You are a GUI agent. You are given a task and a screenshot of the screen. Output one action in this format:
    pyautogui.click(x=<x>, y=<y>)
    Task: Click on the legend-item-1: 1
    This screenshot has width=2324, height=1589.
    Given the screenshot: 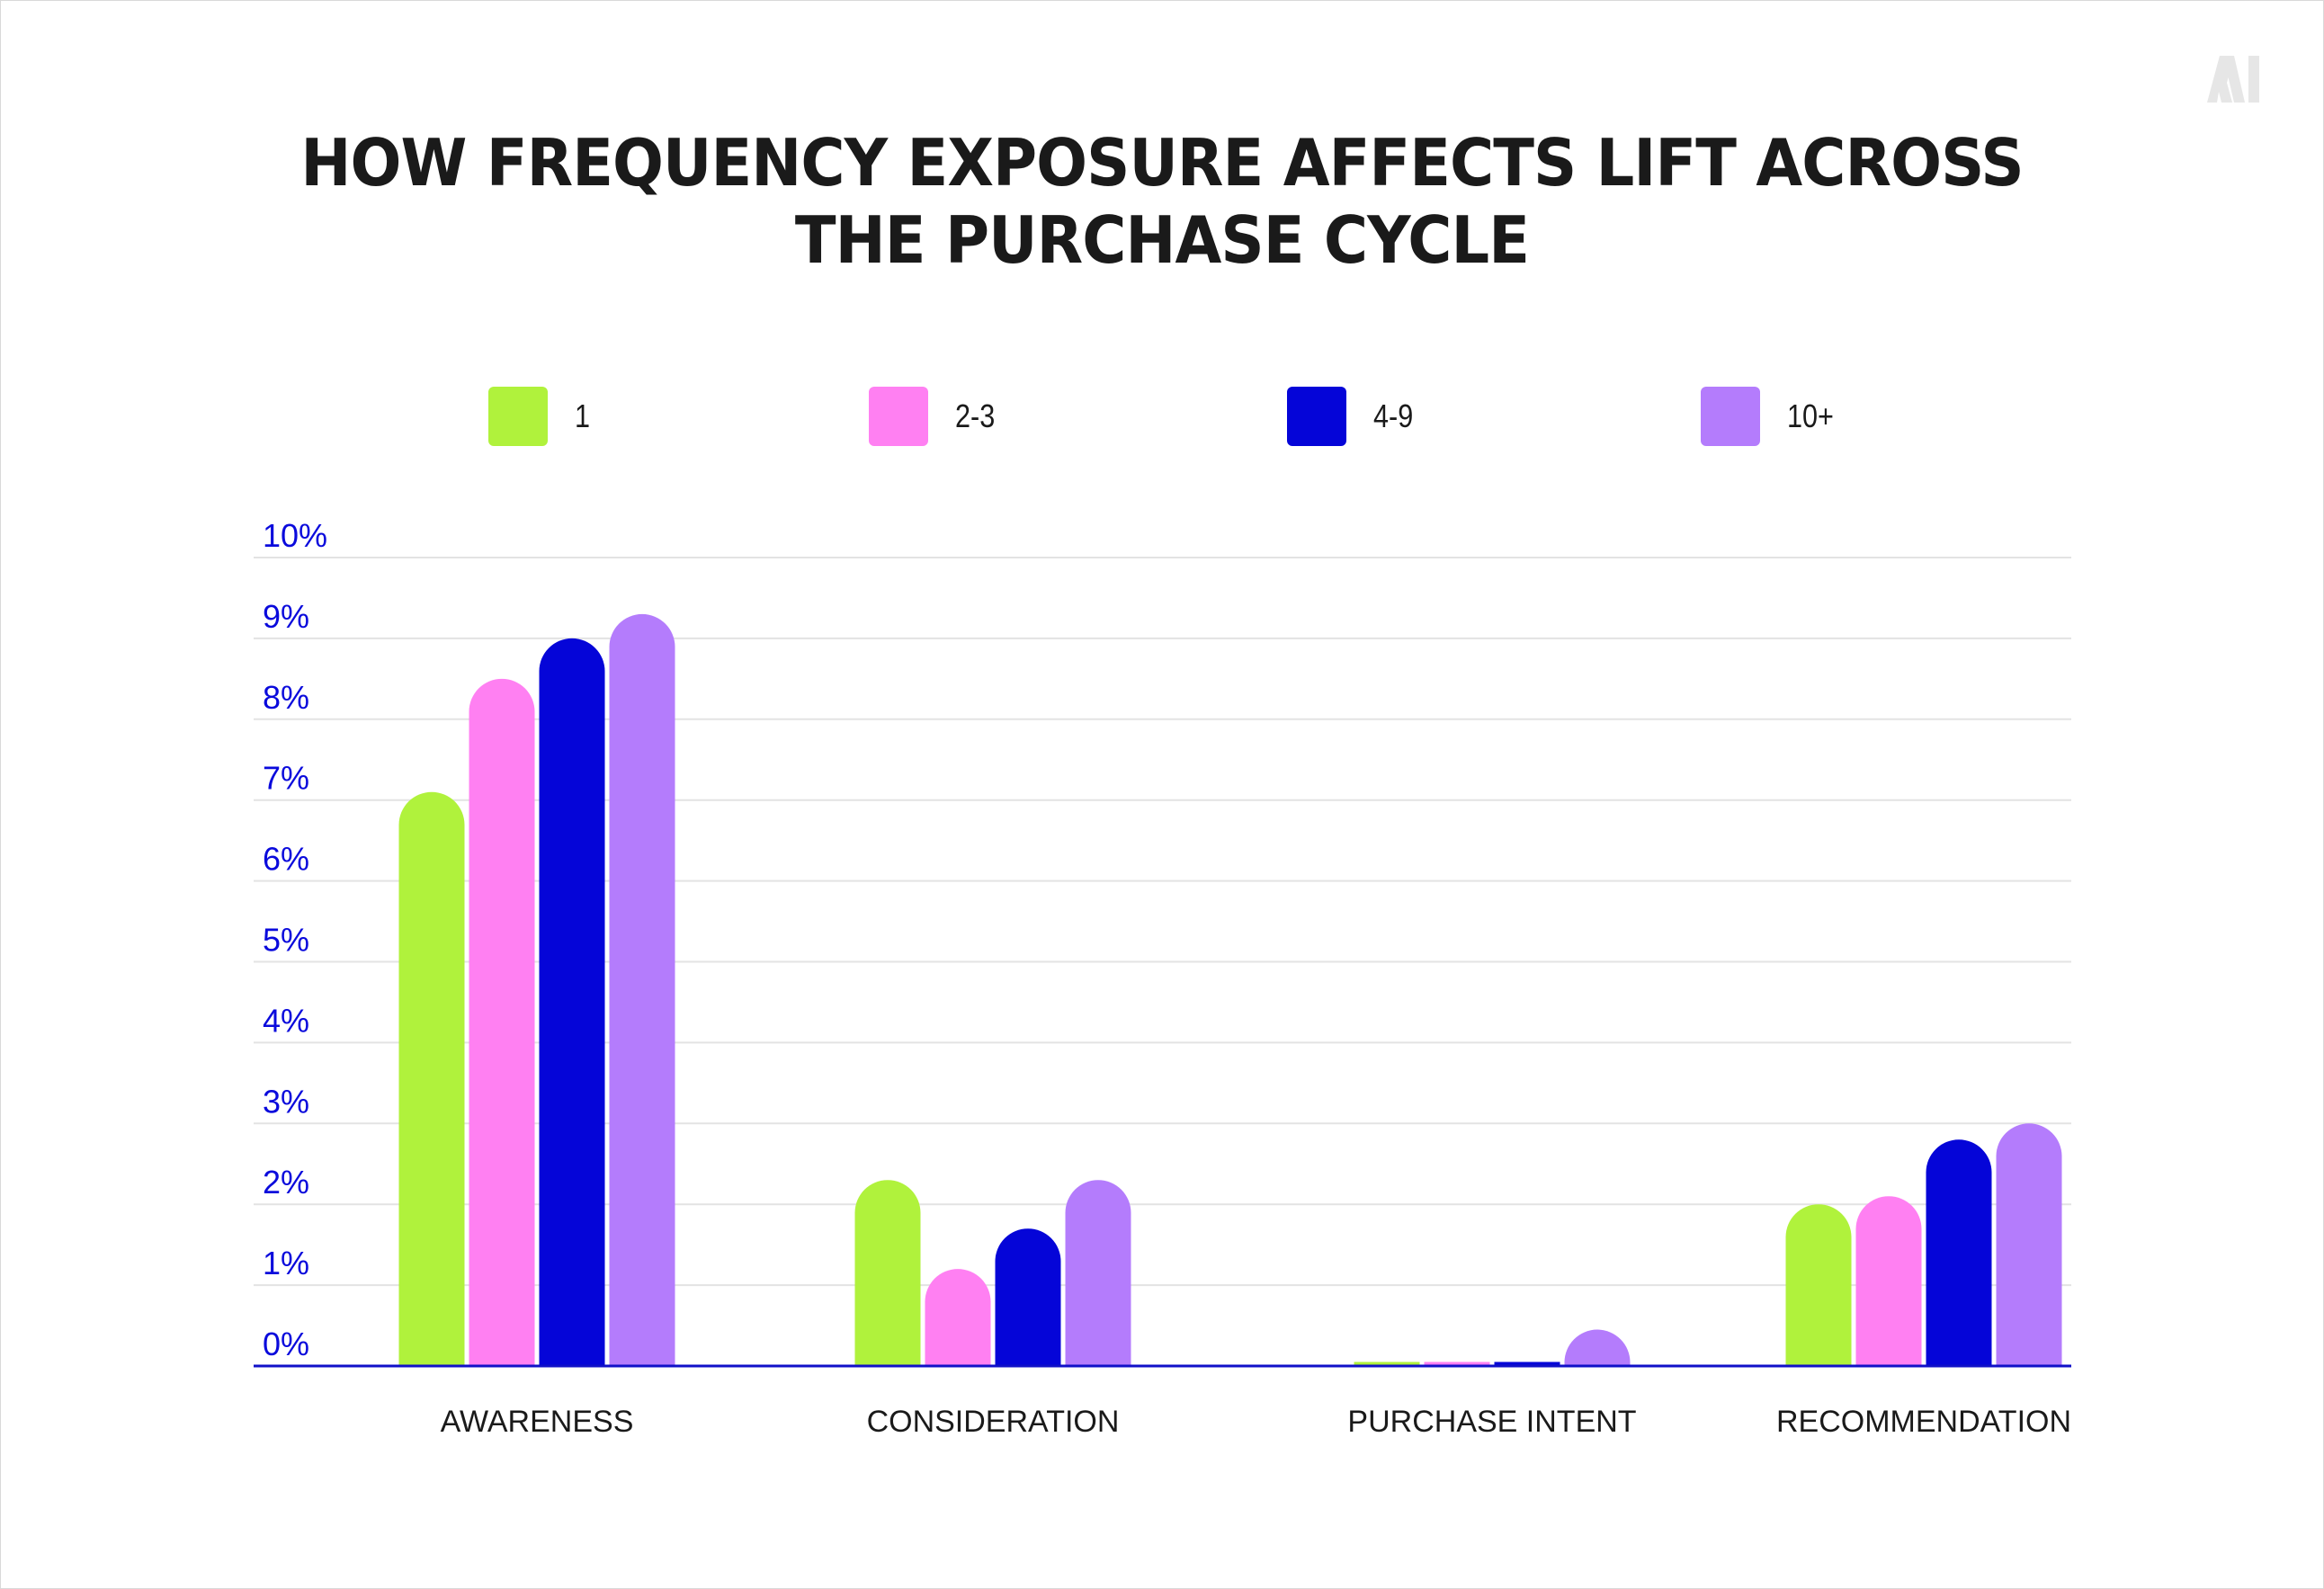 What is the action you would take?
    pyautogui.click(x=540, y=416)
    